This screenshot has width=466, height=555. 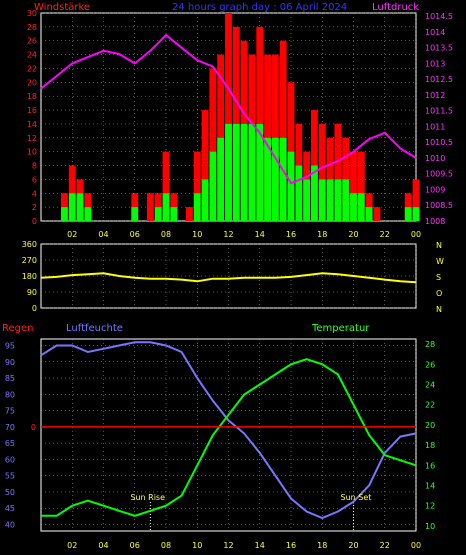 I want to click on chart-title: 24 hours graph day : 06 April 2024, so click(x=259, y=7).